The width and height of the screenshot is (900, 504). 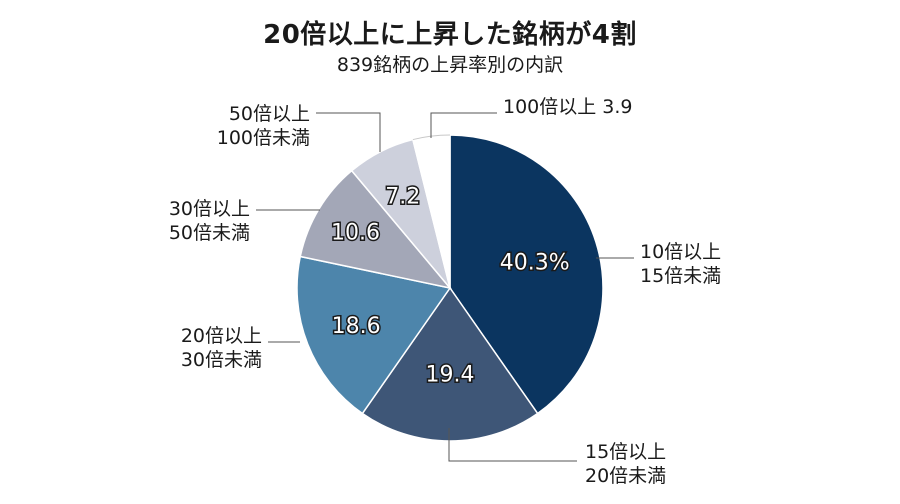 What do you see at coordinates (450, 65) in the screenshot?
I see `chart-subtitle: 839銘柄の上昇率別の内訳` at bounding box center [450, 65].